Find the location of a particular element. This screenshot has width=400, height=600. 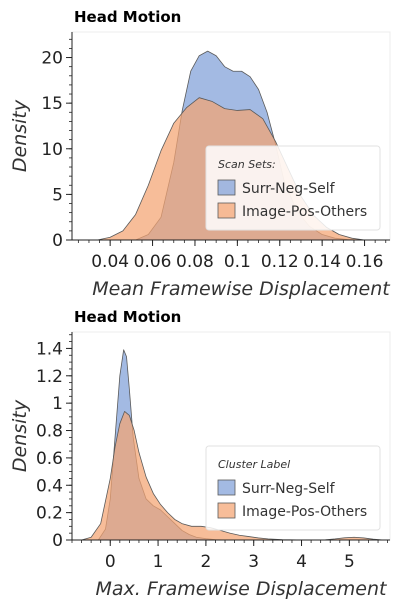

y-tick-label: 0.2 is located at coordinates (49, 514).